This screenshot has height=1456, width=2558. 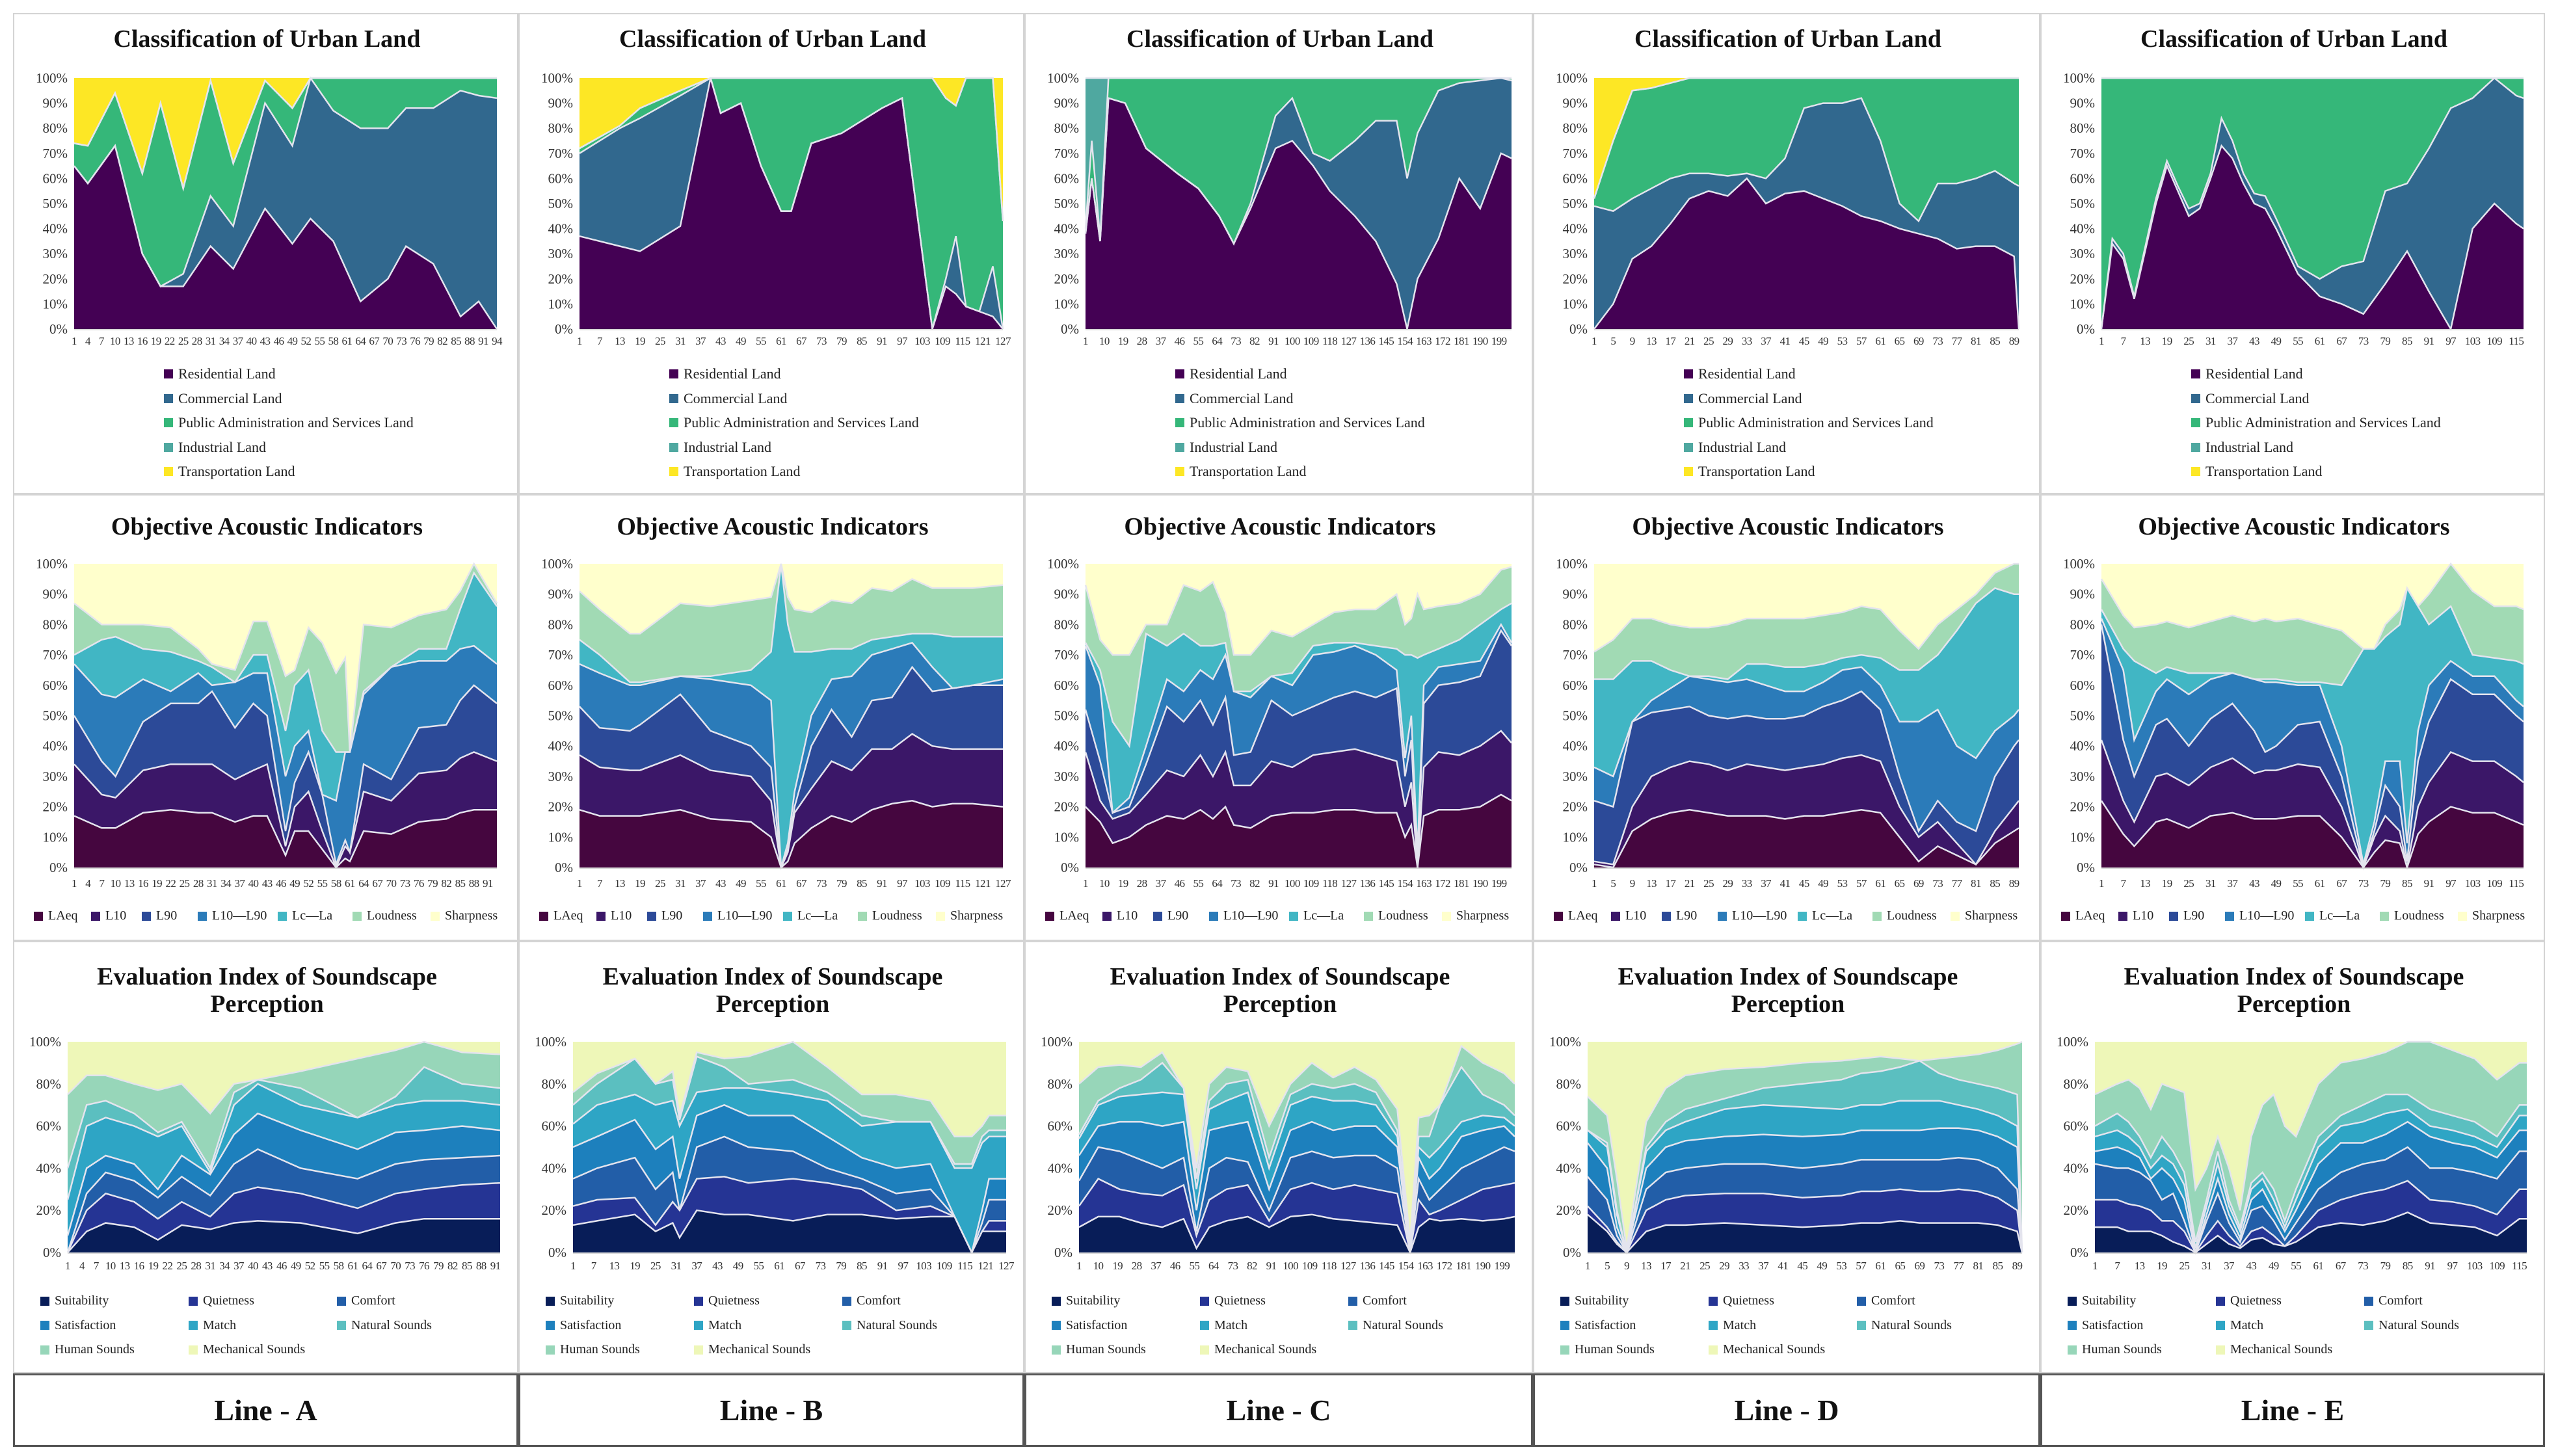 What do you see at coordinates (395, 1266) in the screenshot?
I see `x-tick-label: 70` at bounding box center [395, 1266].